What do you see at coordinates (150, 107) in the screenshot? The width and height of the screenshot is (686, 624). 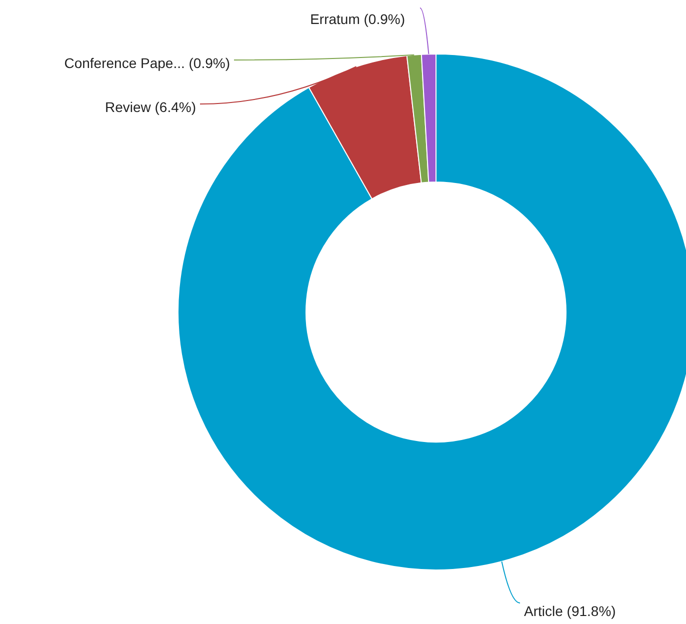 I see `slice-label: Review (6.4%)` at bounding box center [150, 107].